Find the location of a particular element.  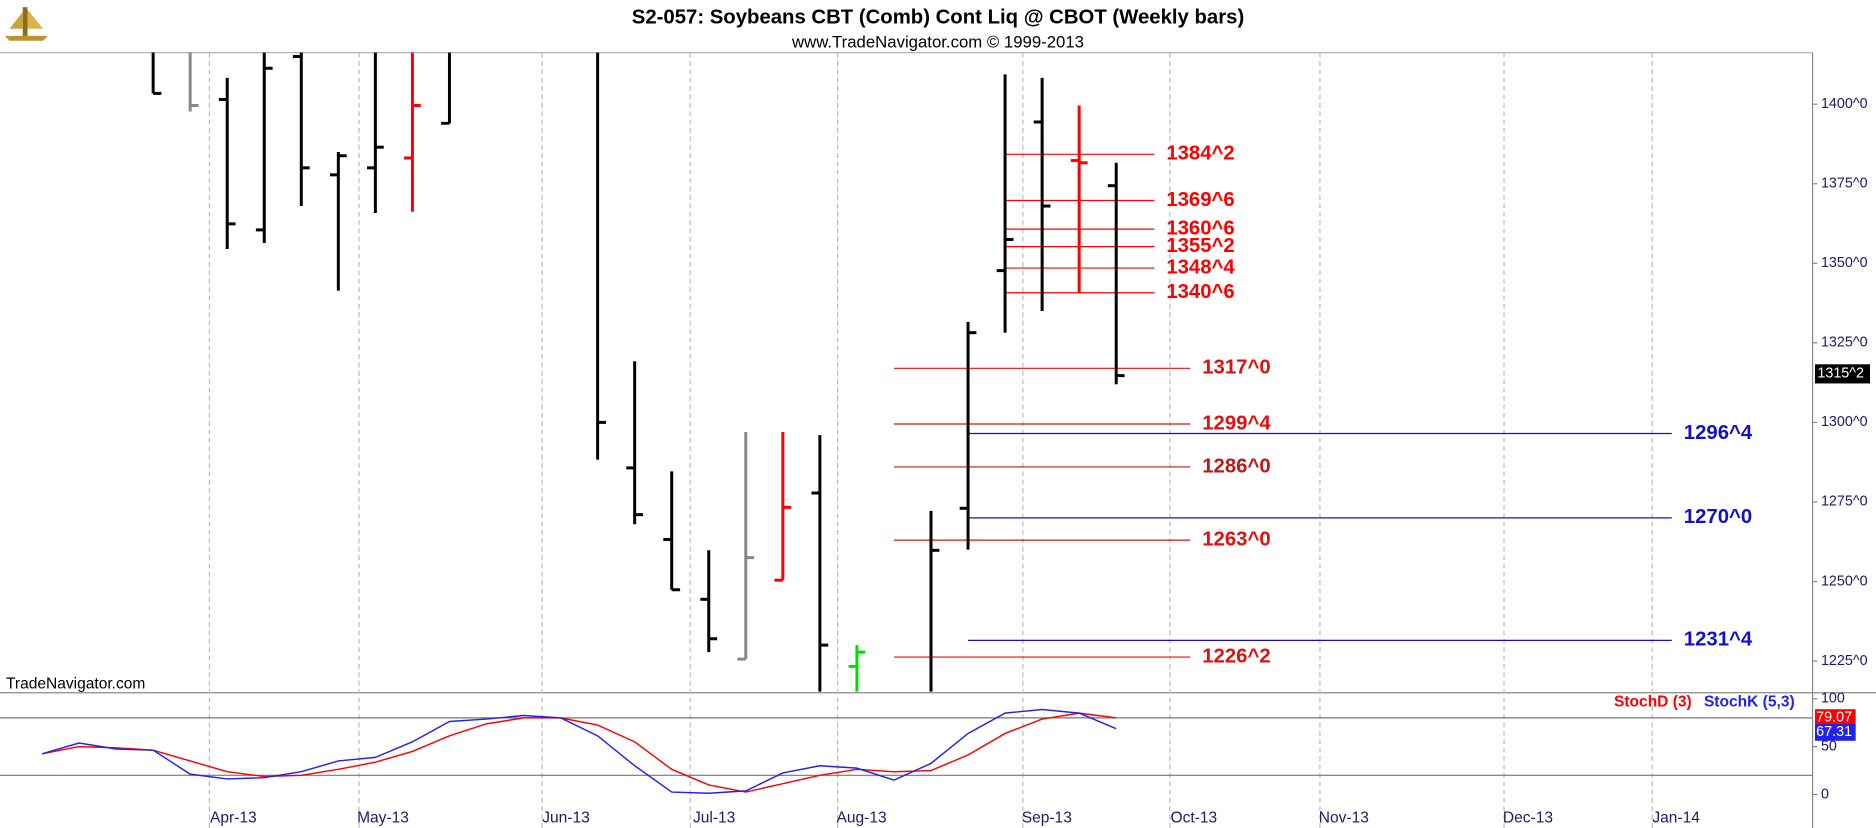

x-tick-label: May-13 is located at coordinates (383, 818).